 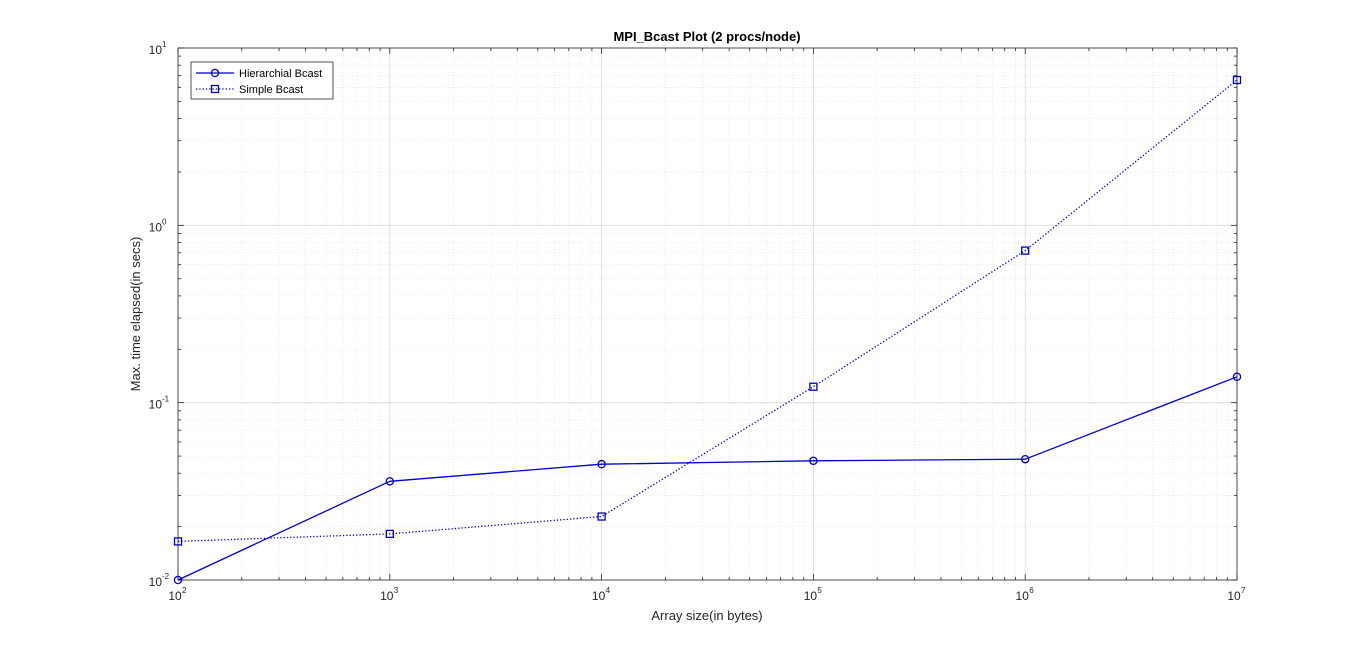 I want to click on x-tick-label: 10 7, so click(x=1236, y=594).